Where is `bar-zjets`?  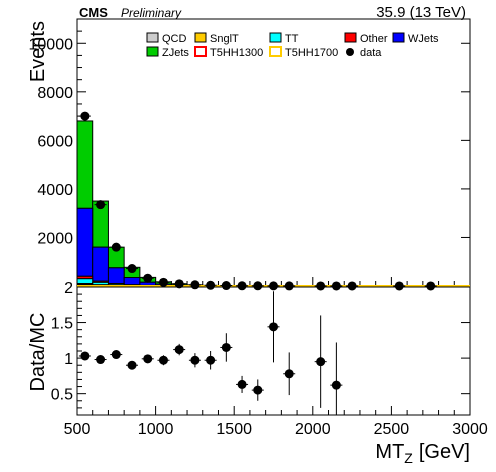 bar-zjets is located at coordinates (85, 164).